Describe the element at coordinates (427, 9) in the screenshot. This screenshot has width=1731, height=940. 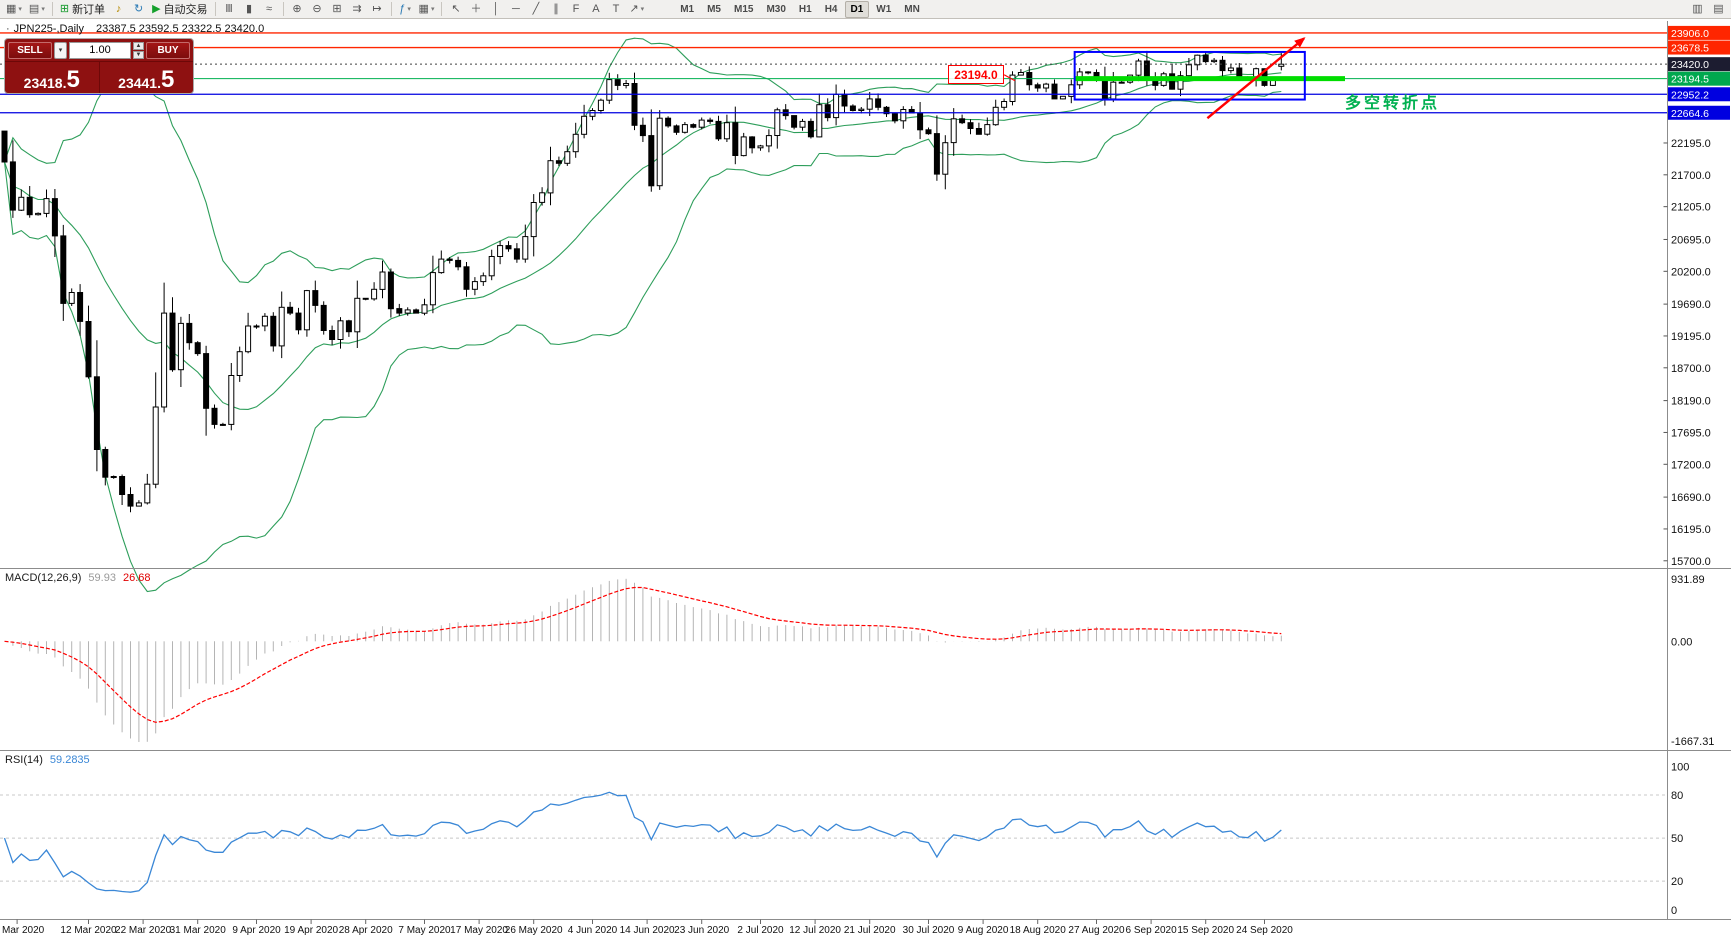
I see `templates-button: ▦ ▾` at that location.